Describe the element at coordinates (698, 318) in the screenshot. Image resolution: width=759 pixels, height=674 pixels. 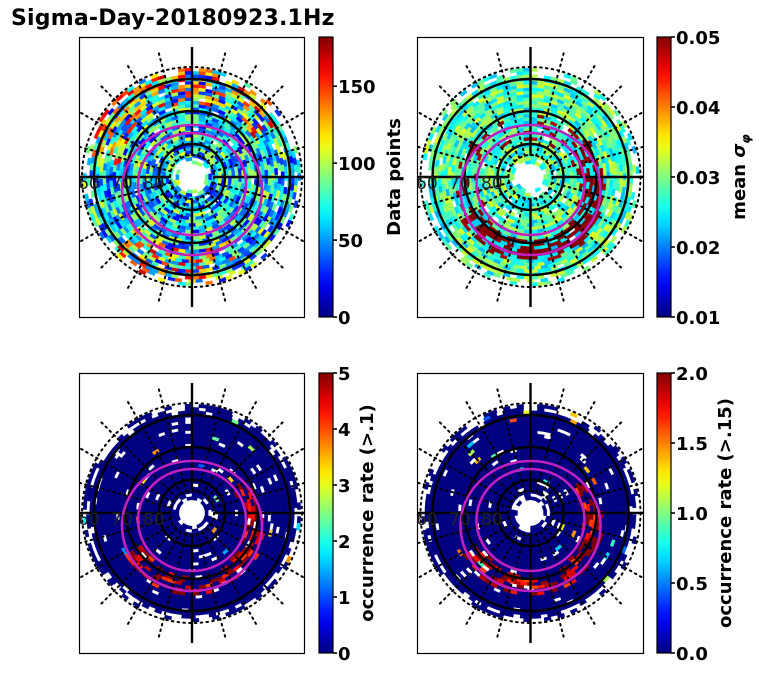
I see `colorbar-tick-label: 0.01` at that location.